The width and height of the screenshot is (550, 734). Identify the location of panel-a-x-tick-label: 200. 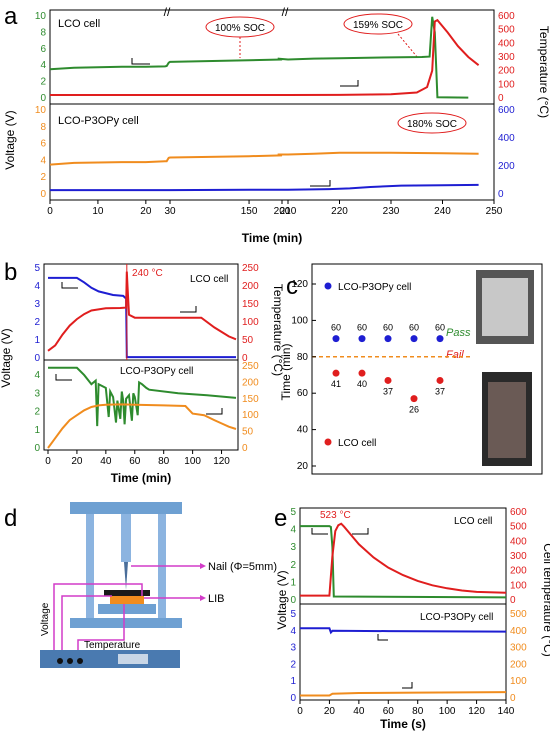
(282, 211).